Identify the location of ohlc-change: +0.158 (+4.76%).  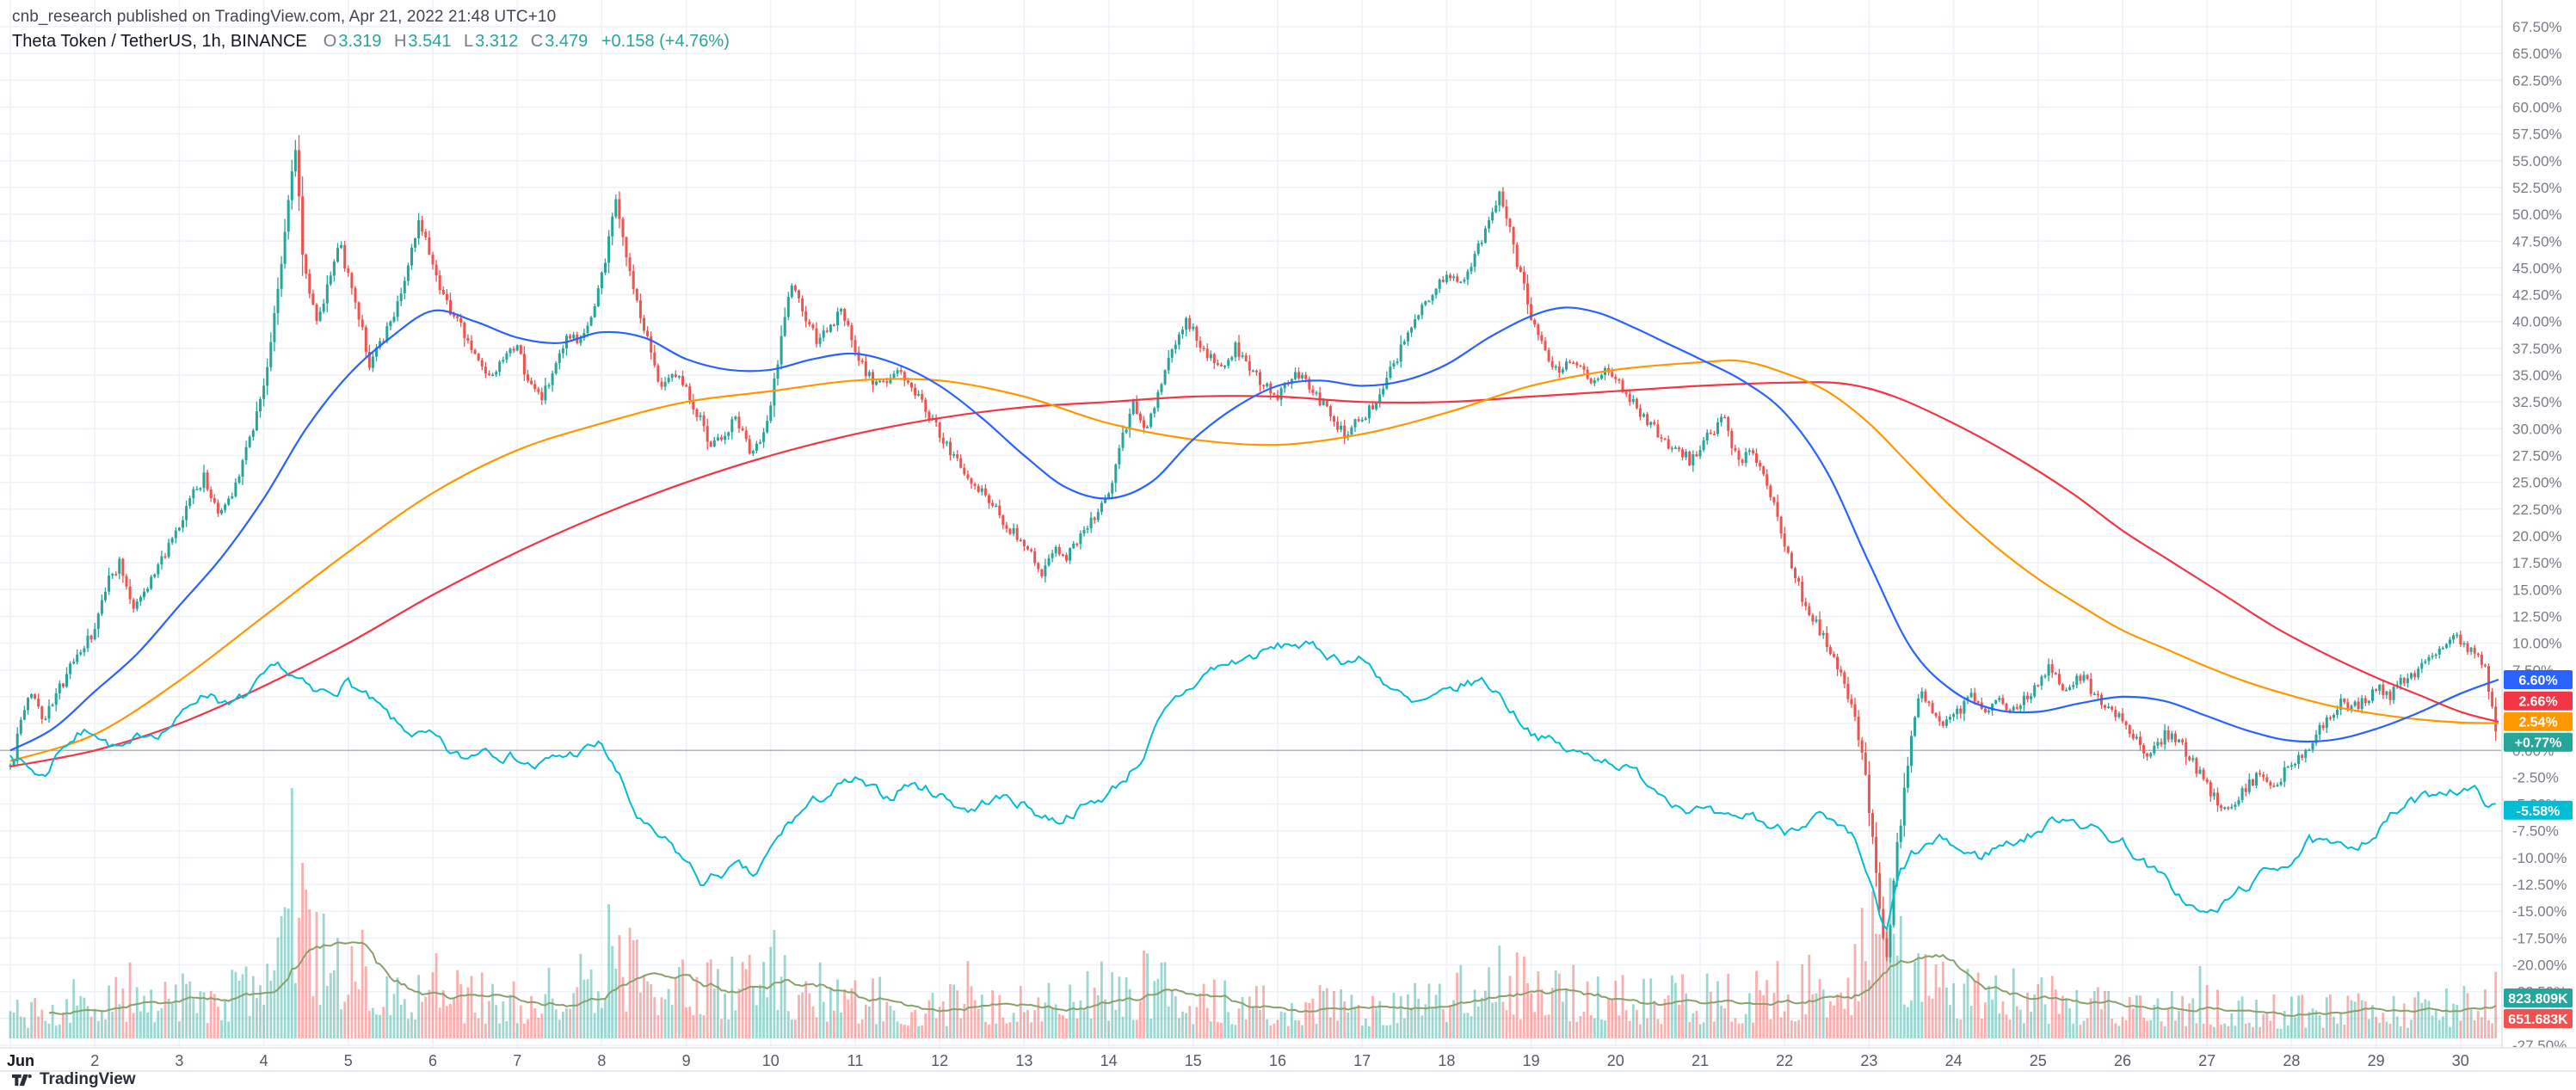
(666, 41).